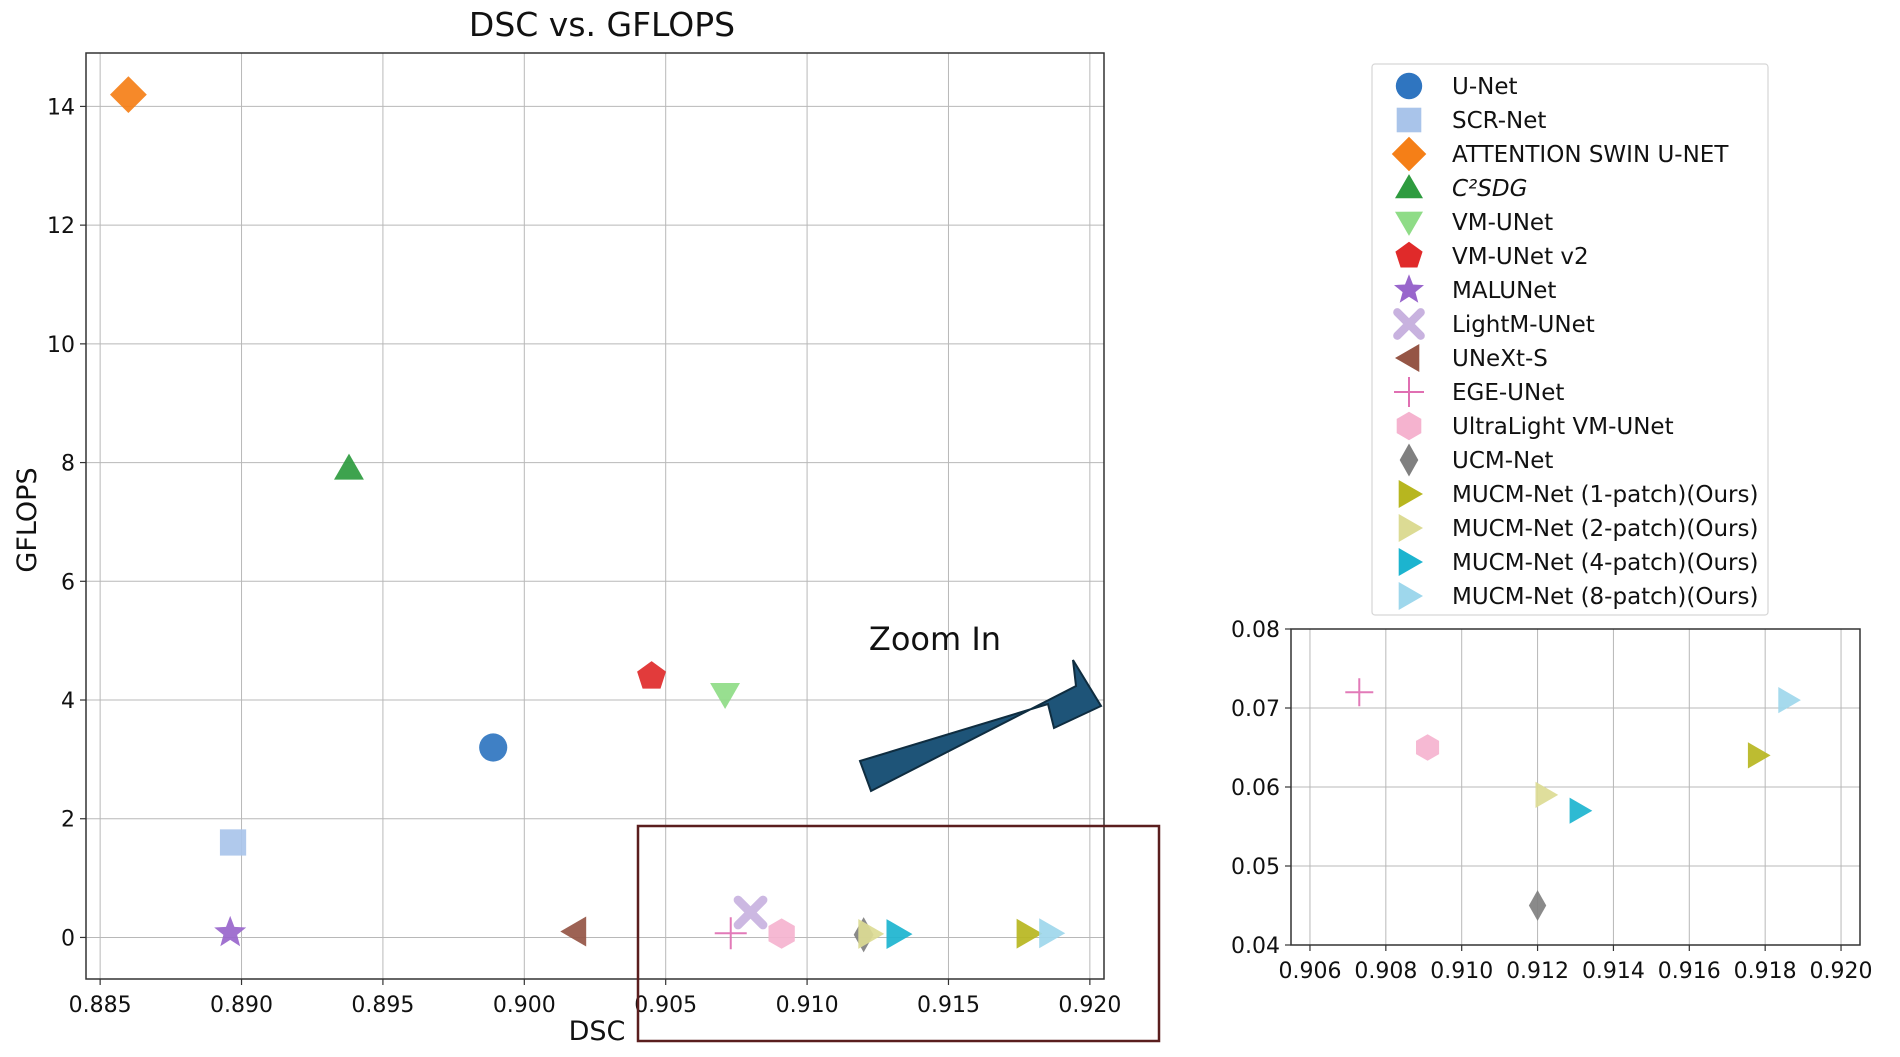 Image resolution: width=1900 pixels, height=1057 pixels. Describe the element at coordinates (1500, 359) in the screenshot. I see `legend-label: UNeXt-S` at that location.